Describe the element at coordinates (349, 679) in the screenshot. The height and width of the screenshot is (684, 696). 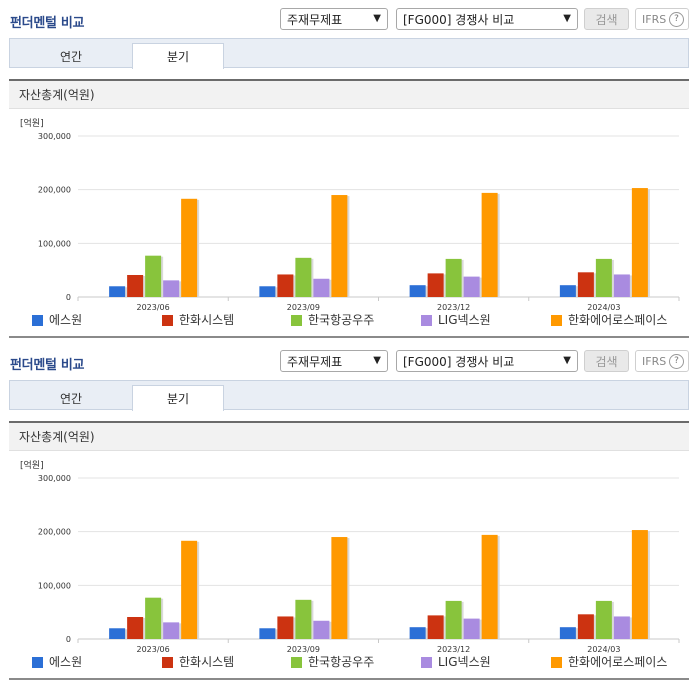
I see `divider` at that location.